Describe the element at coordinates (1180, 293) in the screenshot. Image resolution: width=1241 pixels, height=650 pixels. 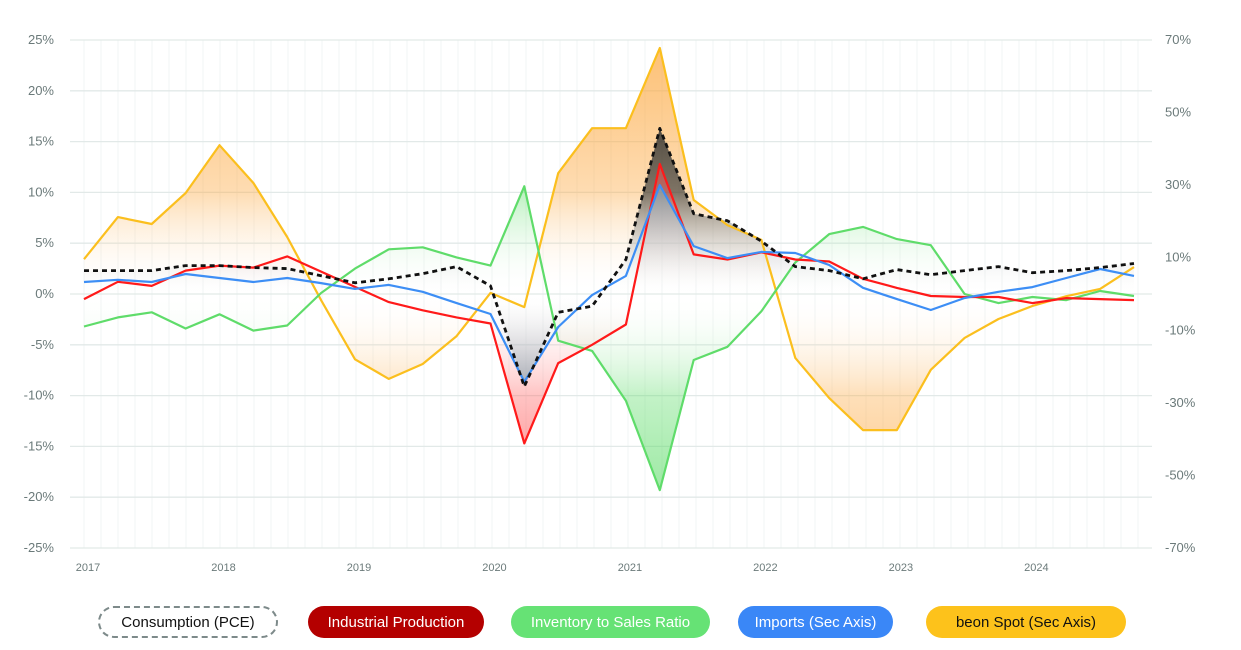
I see `y-axis-right: 70% 50% 30% 10% -10% -30% -50% -70%` at that location.